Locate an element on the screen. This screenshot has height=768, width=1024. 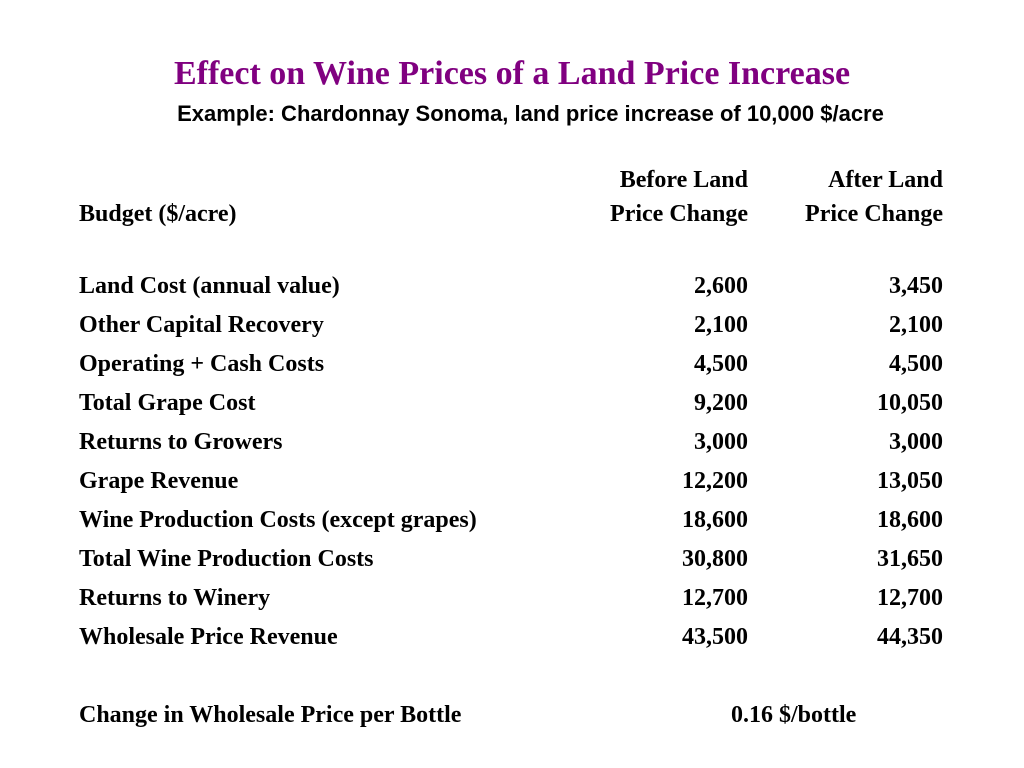
row-value-before: 12,700 is located at coordinates (715, 598).